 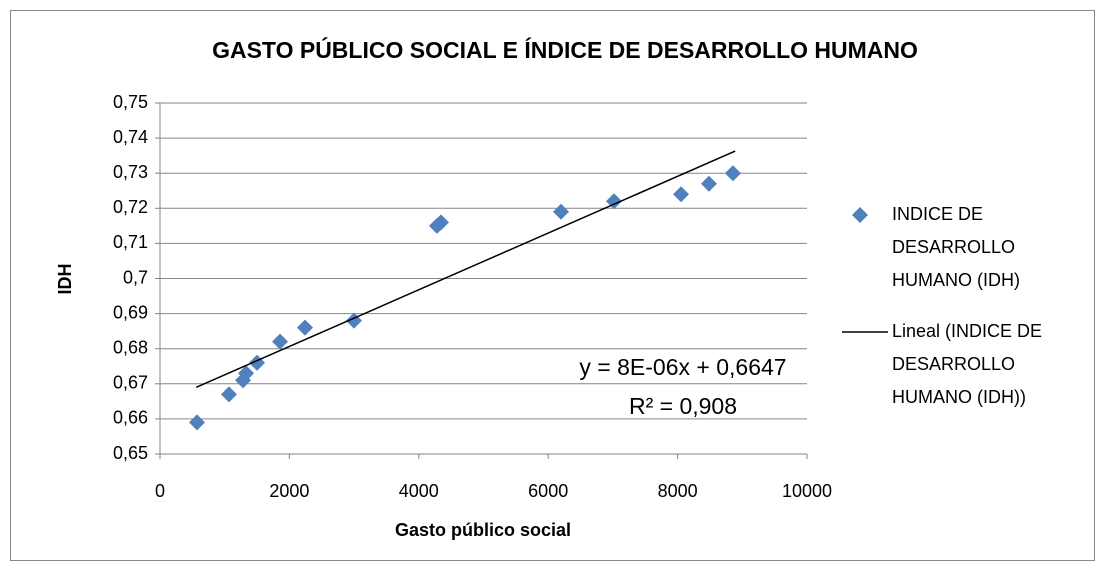 I want to click on x-tick-label: 8000, so click(x=678, y=491).